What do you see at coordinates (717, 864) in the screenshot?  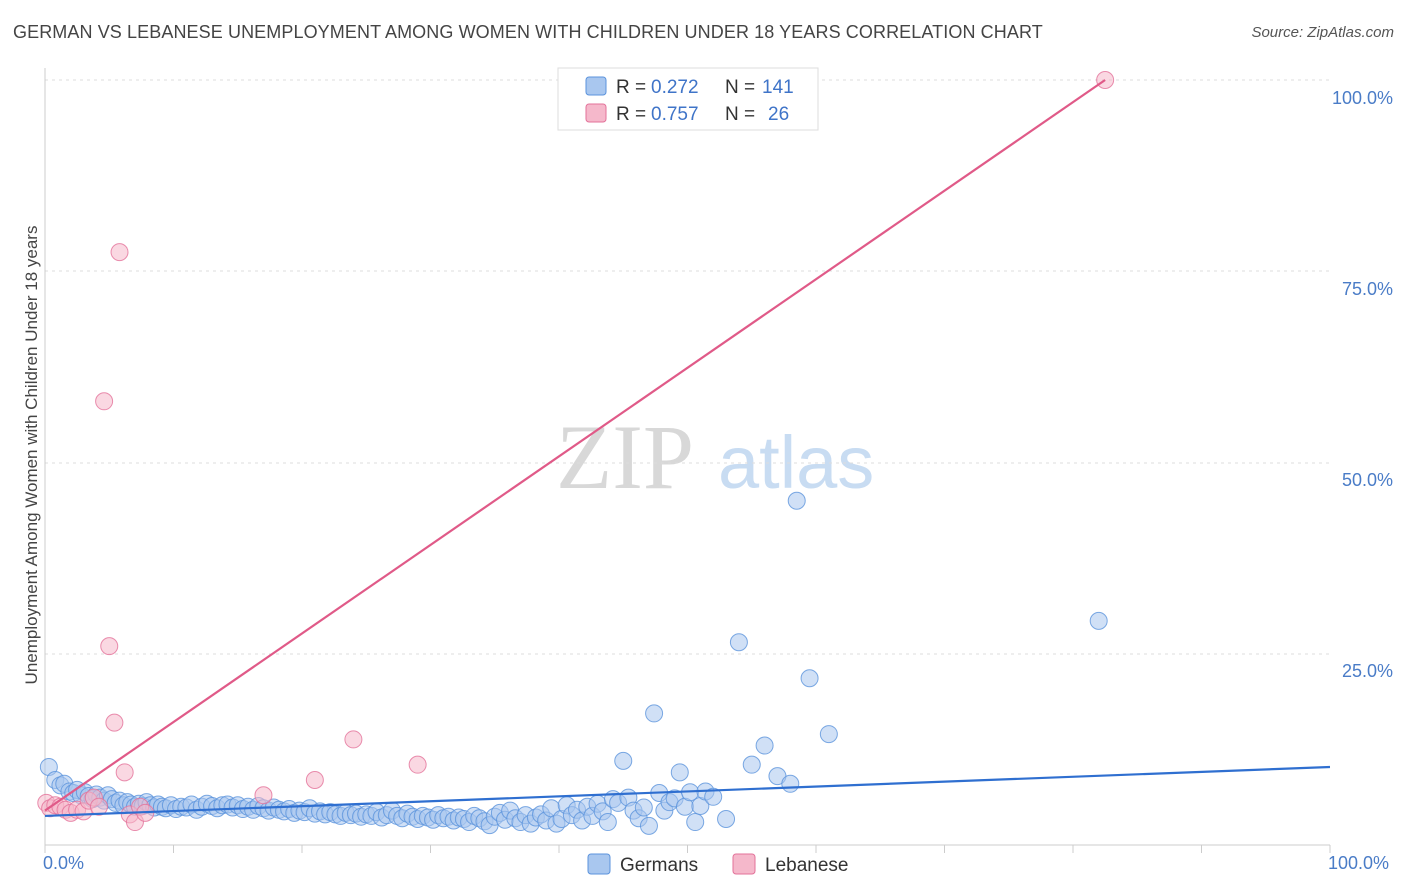 I see `legend: Germans Lebanese` at bounding box center [717, 864].